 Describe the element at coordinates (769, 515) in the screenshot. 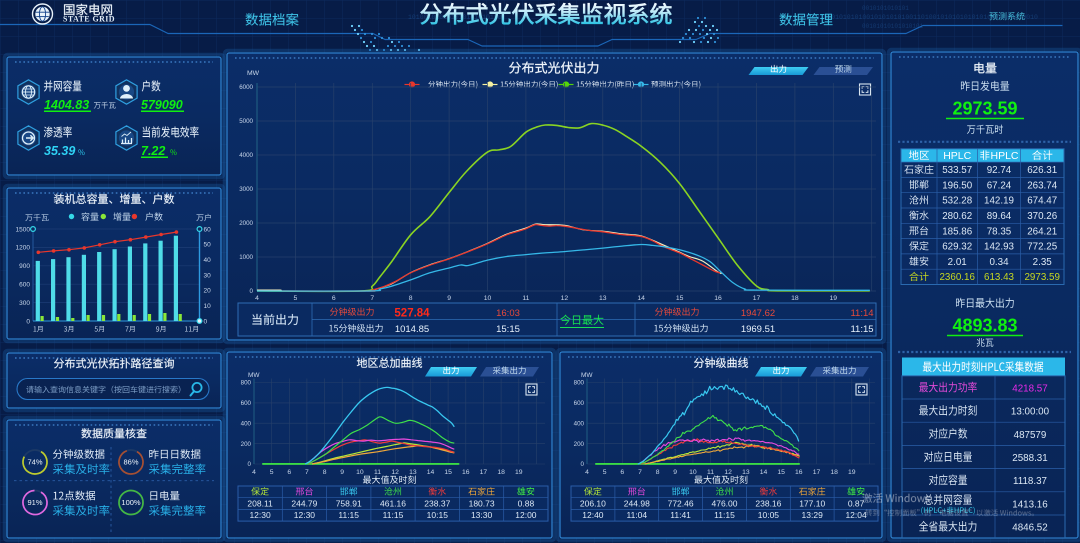

I see `svg-text: 10:05` at that location.